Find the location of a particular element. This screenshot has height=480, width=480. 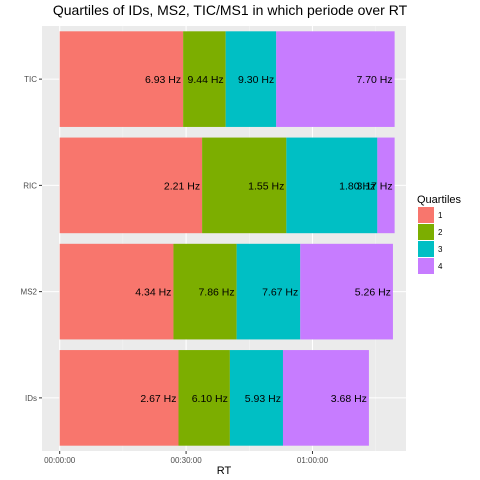

bar-ric-q2 is located at coordinates (244, 185).